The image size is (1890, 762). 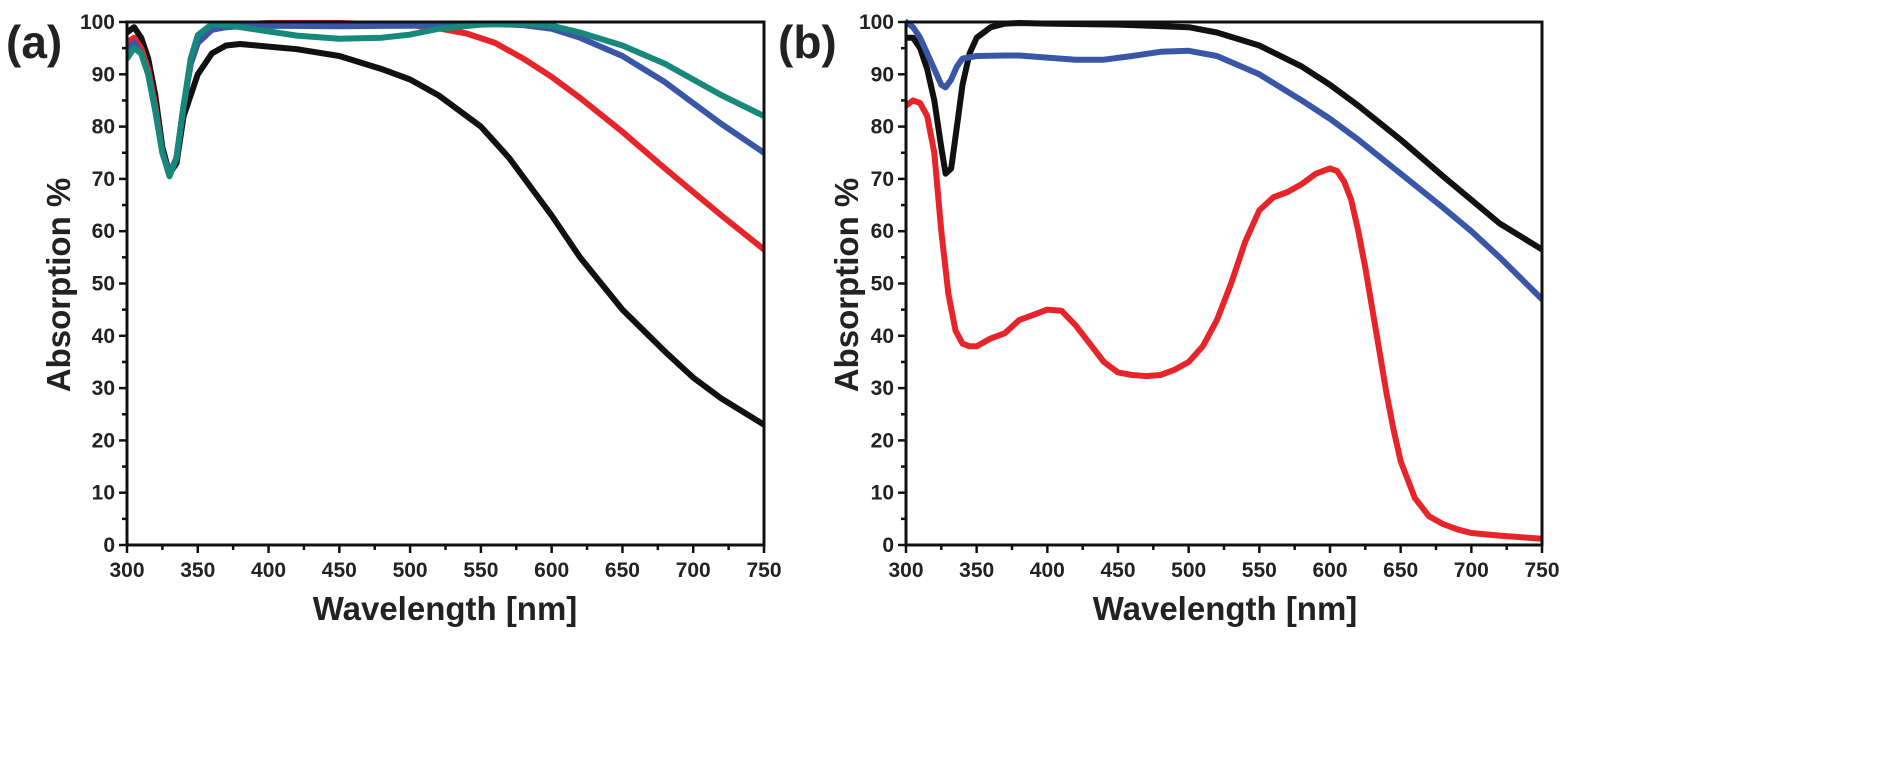 What do you see at coordinates (445, 608) in the screenshot?
I see `panel-a-x-axis-title: Wavelength [nm]` at bounding box center [445, 608].